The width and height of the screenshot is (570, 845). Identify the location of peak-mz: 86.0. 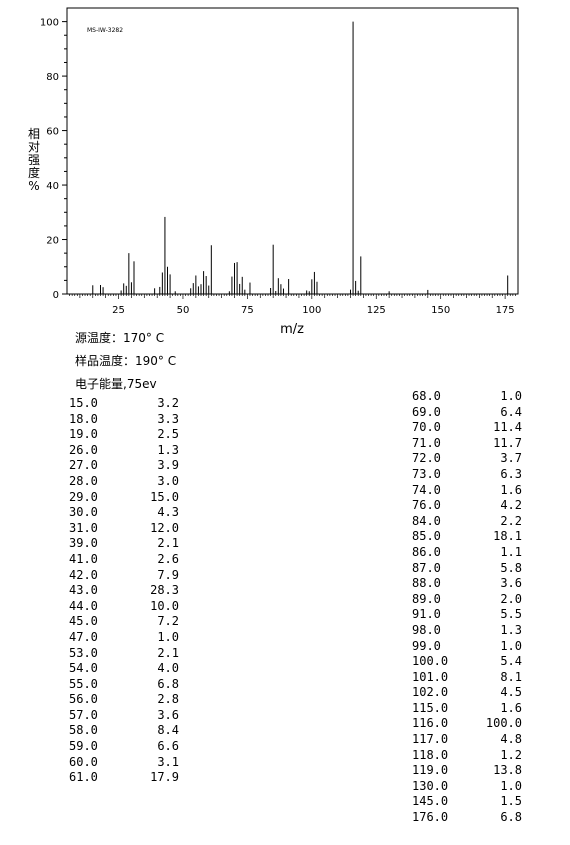
(426, 551).